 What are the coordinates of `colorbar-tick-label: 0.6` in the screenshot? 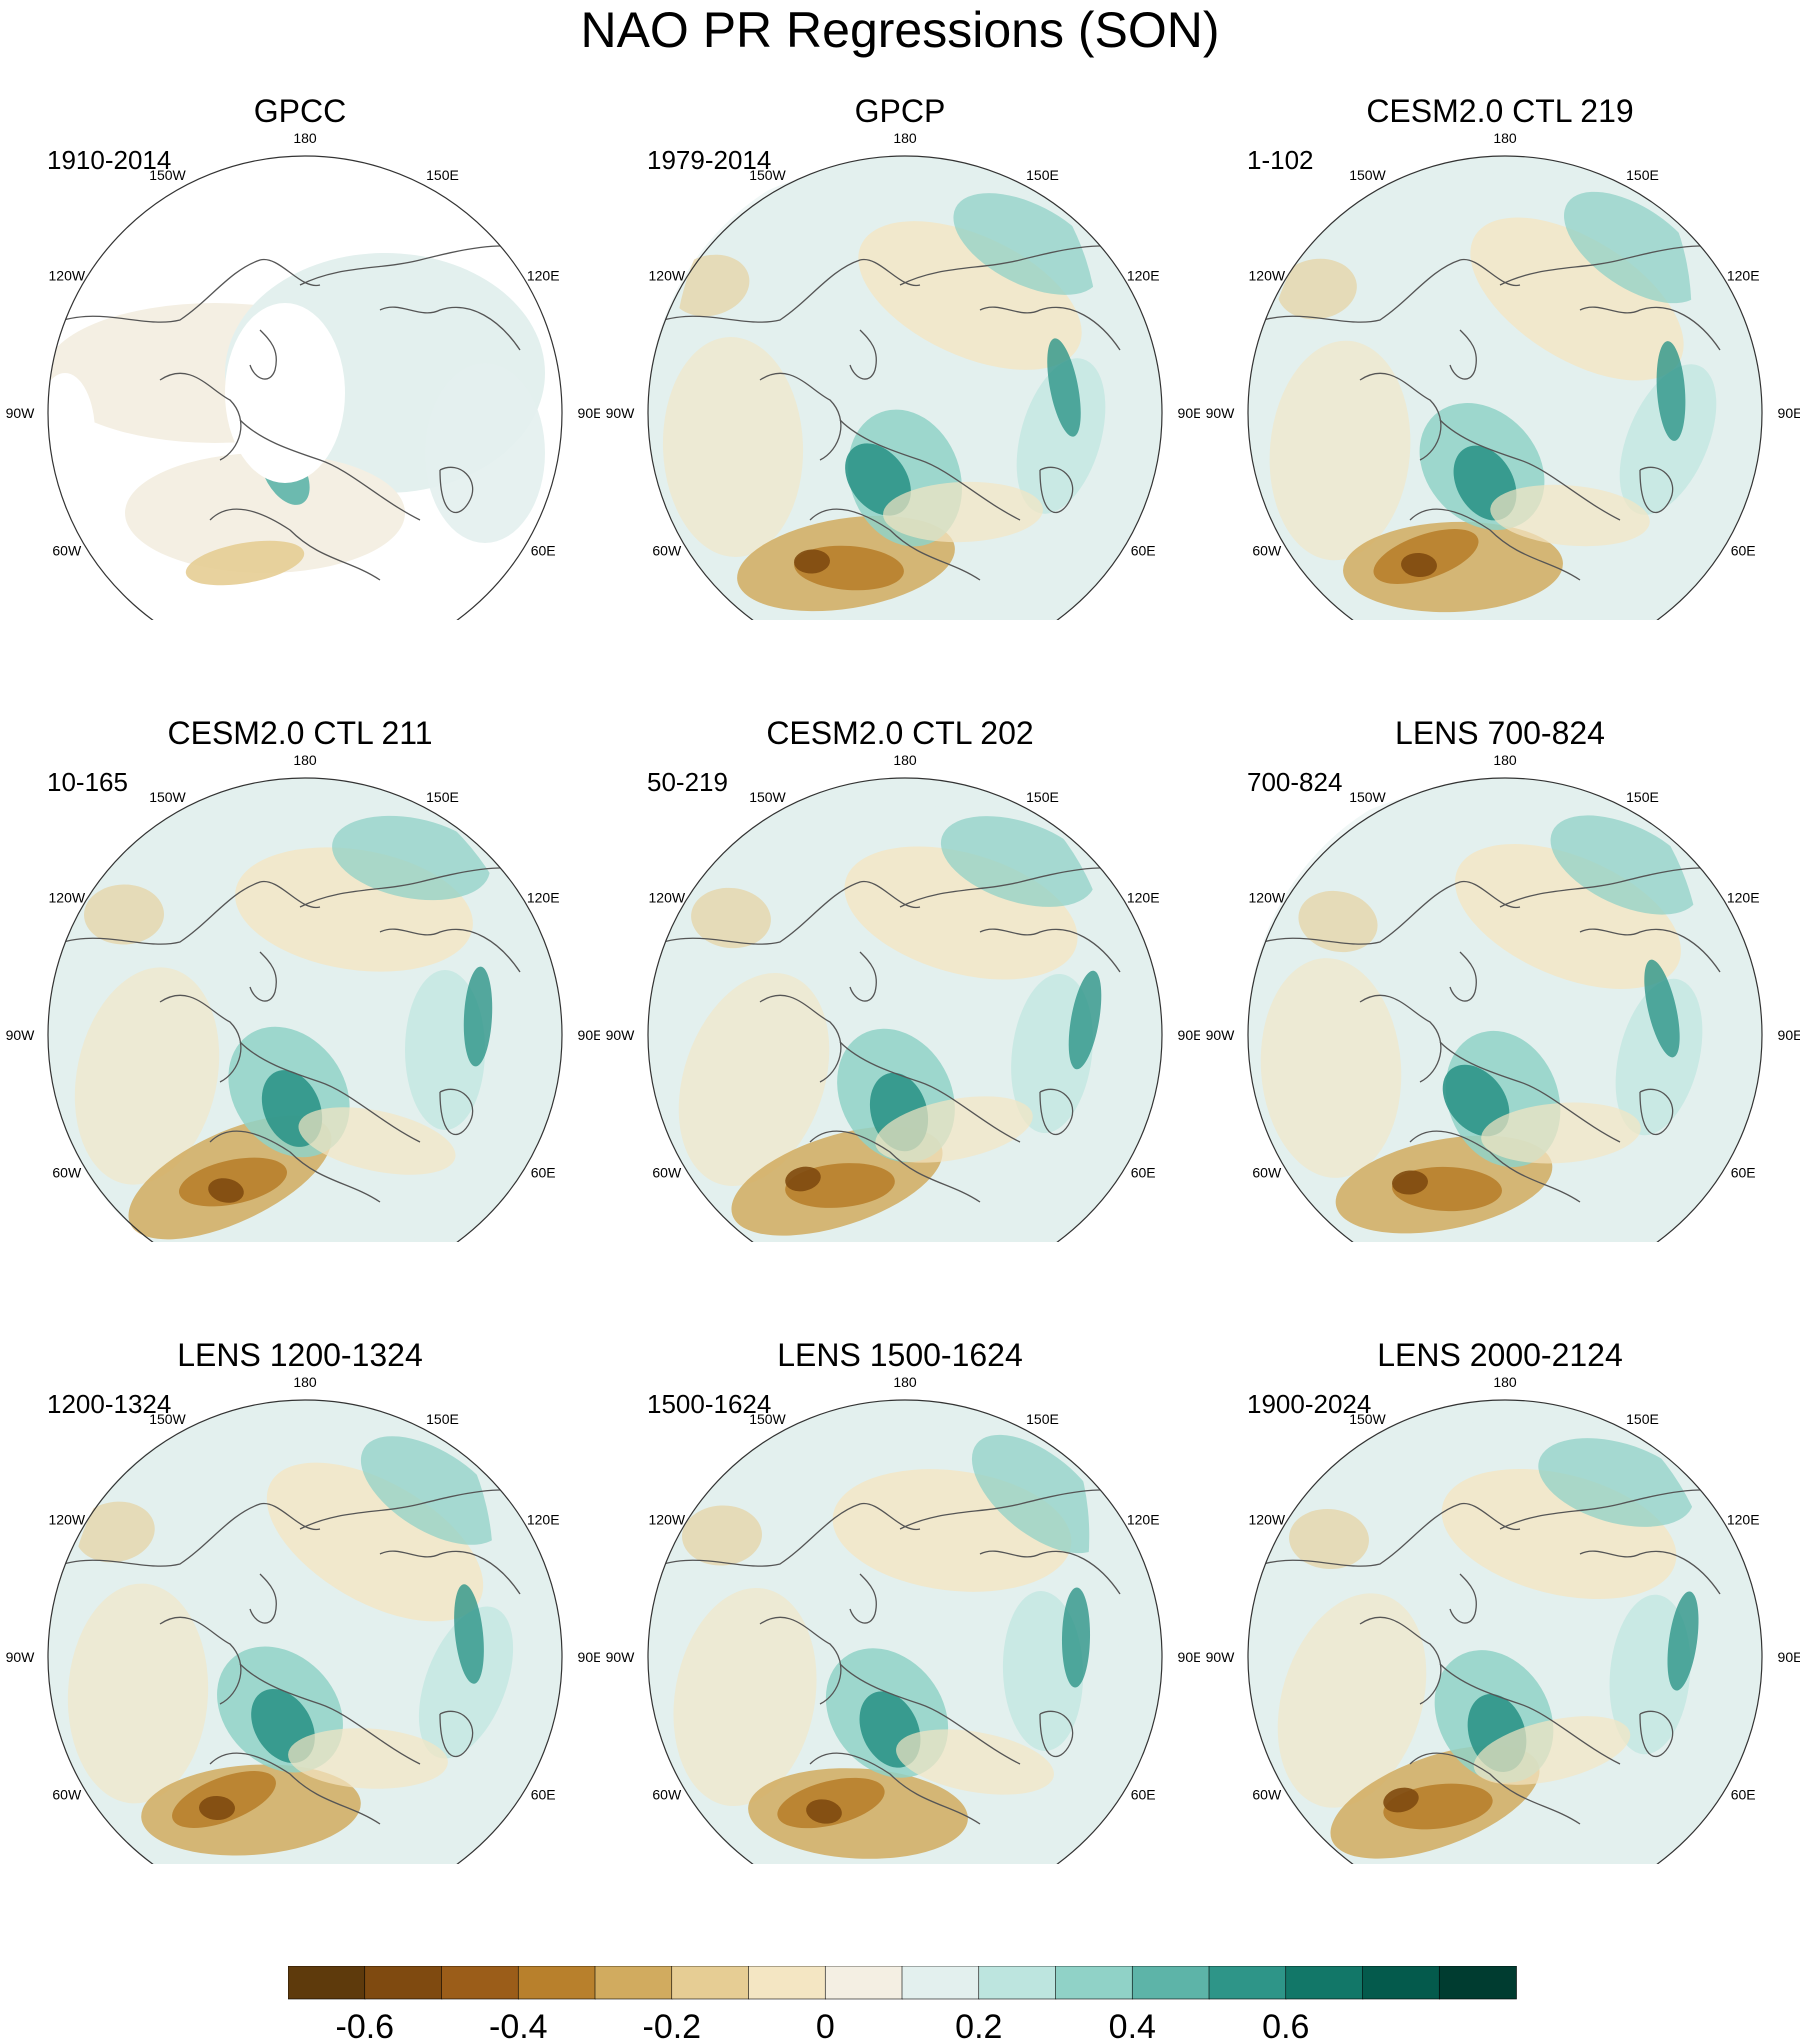 It's located at (1285, 2025).